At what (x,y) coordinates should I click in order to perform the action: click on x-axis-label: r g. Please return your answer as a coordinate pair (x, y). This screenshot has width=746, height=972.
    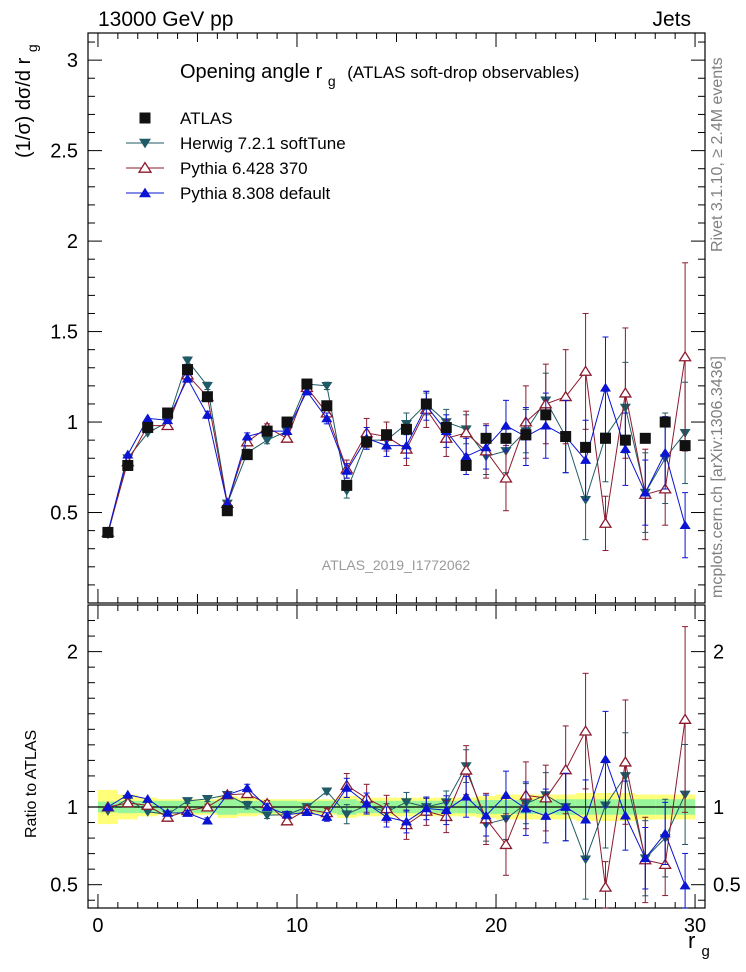
    Looking at the image, I should click on (699, 944).